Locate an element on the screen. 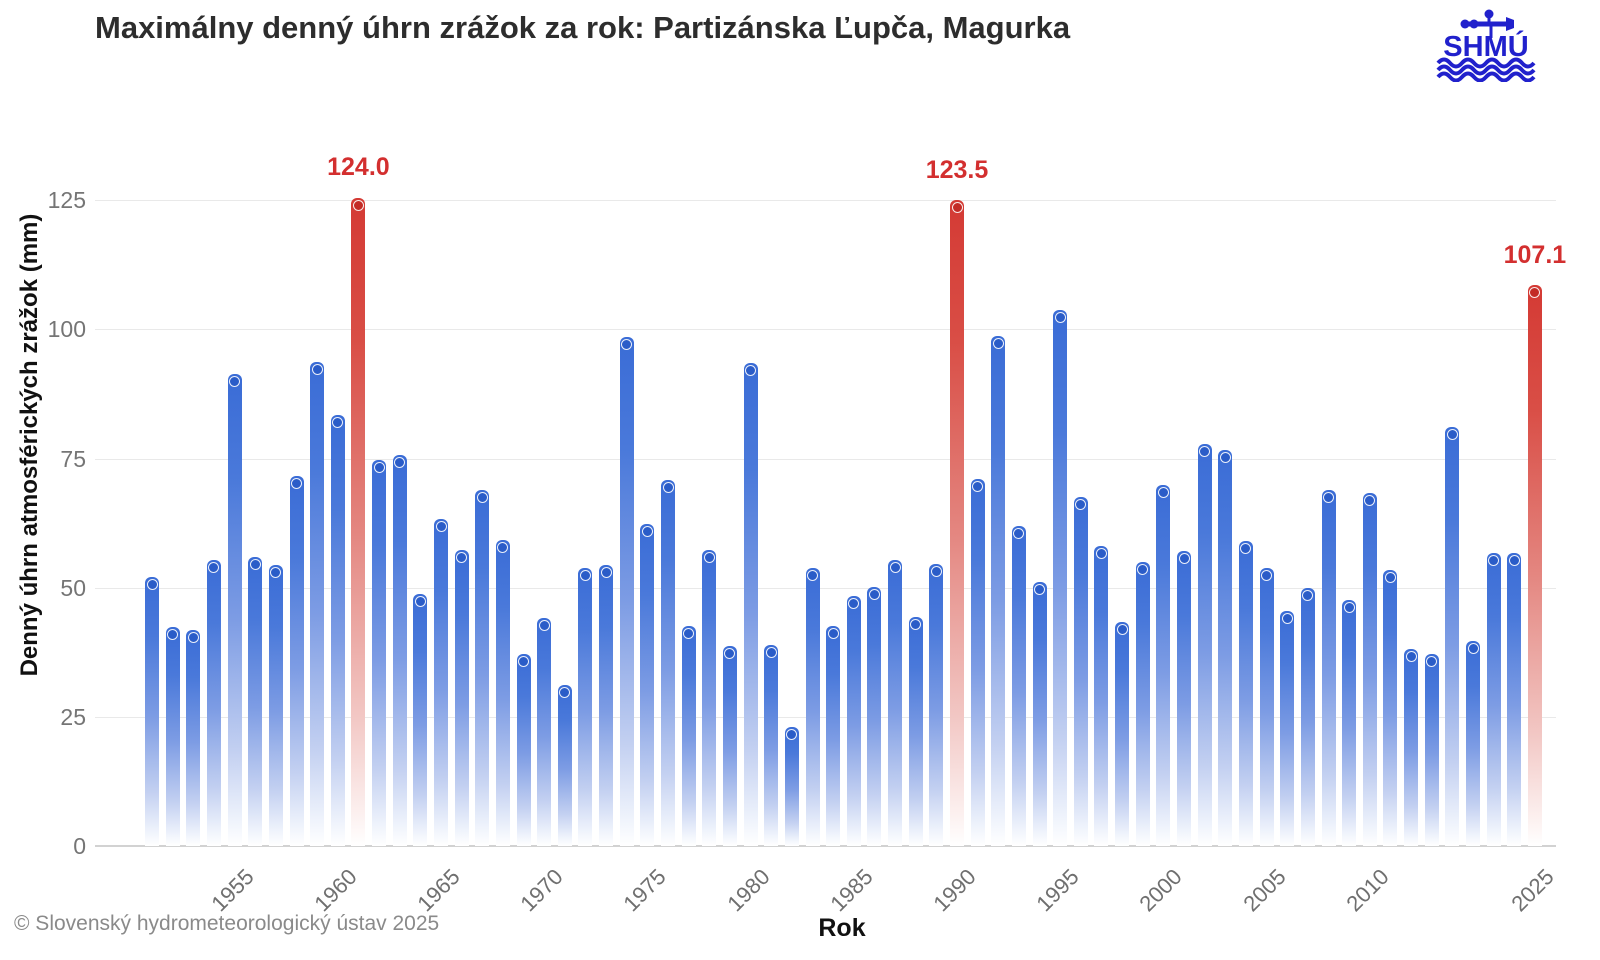 The height and width of the screenshot is (960, 1600). bar-dot-2012 is located at coordinates (1411, 656).